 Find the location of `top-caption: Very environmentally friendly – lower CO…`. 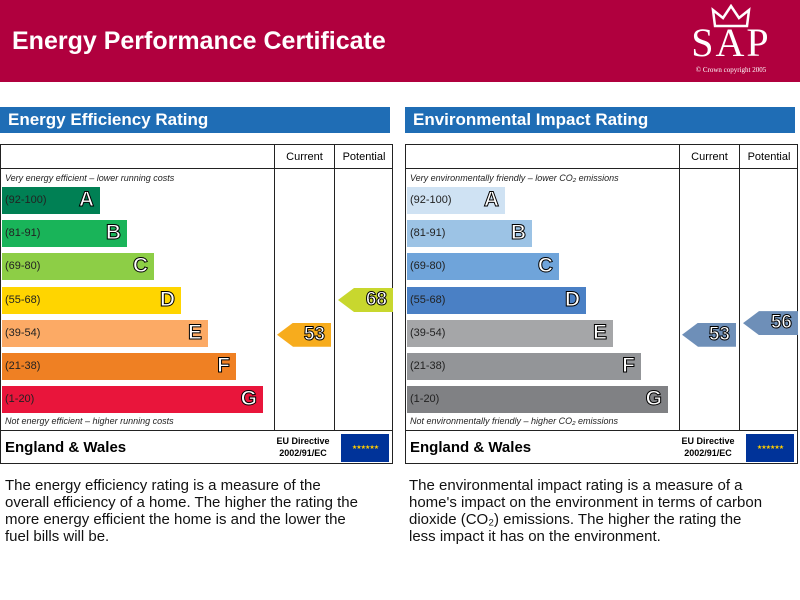

top-caption: Very environmentally friendly – lower CO… is located at coordinates (514, 178).